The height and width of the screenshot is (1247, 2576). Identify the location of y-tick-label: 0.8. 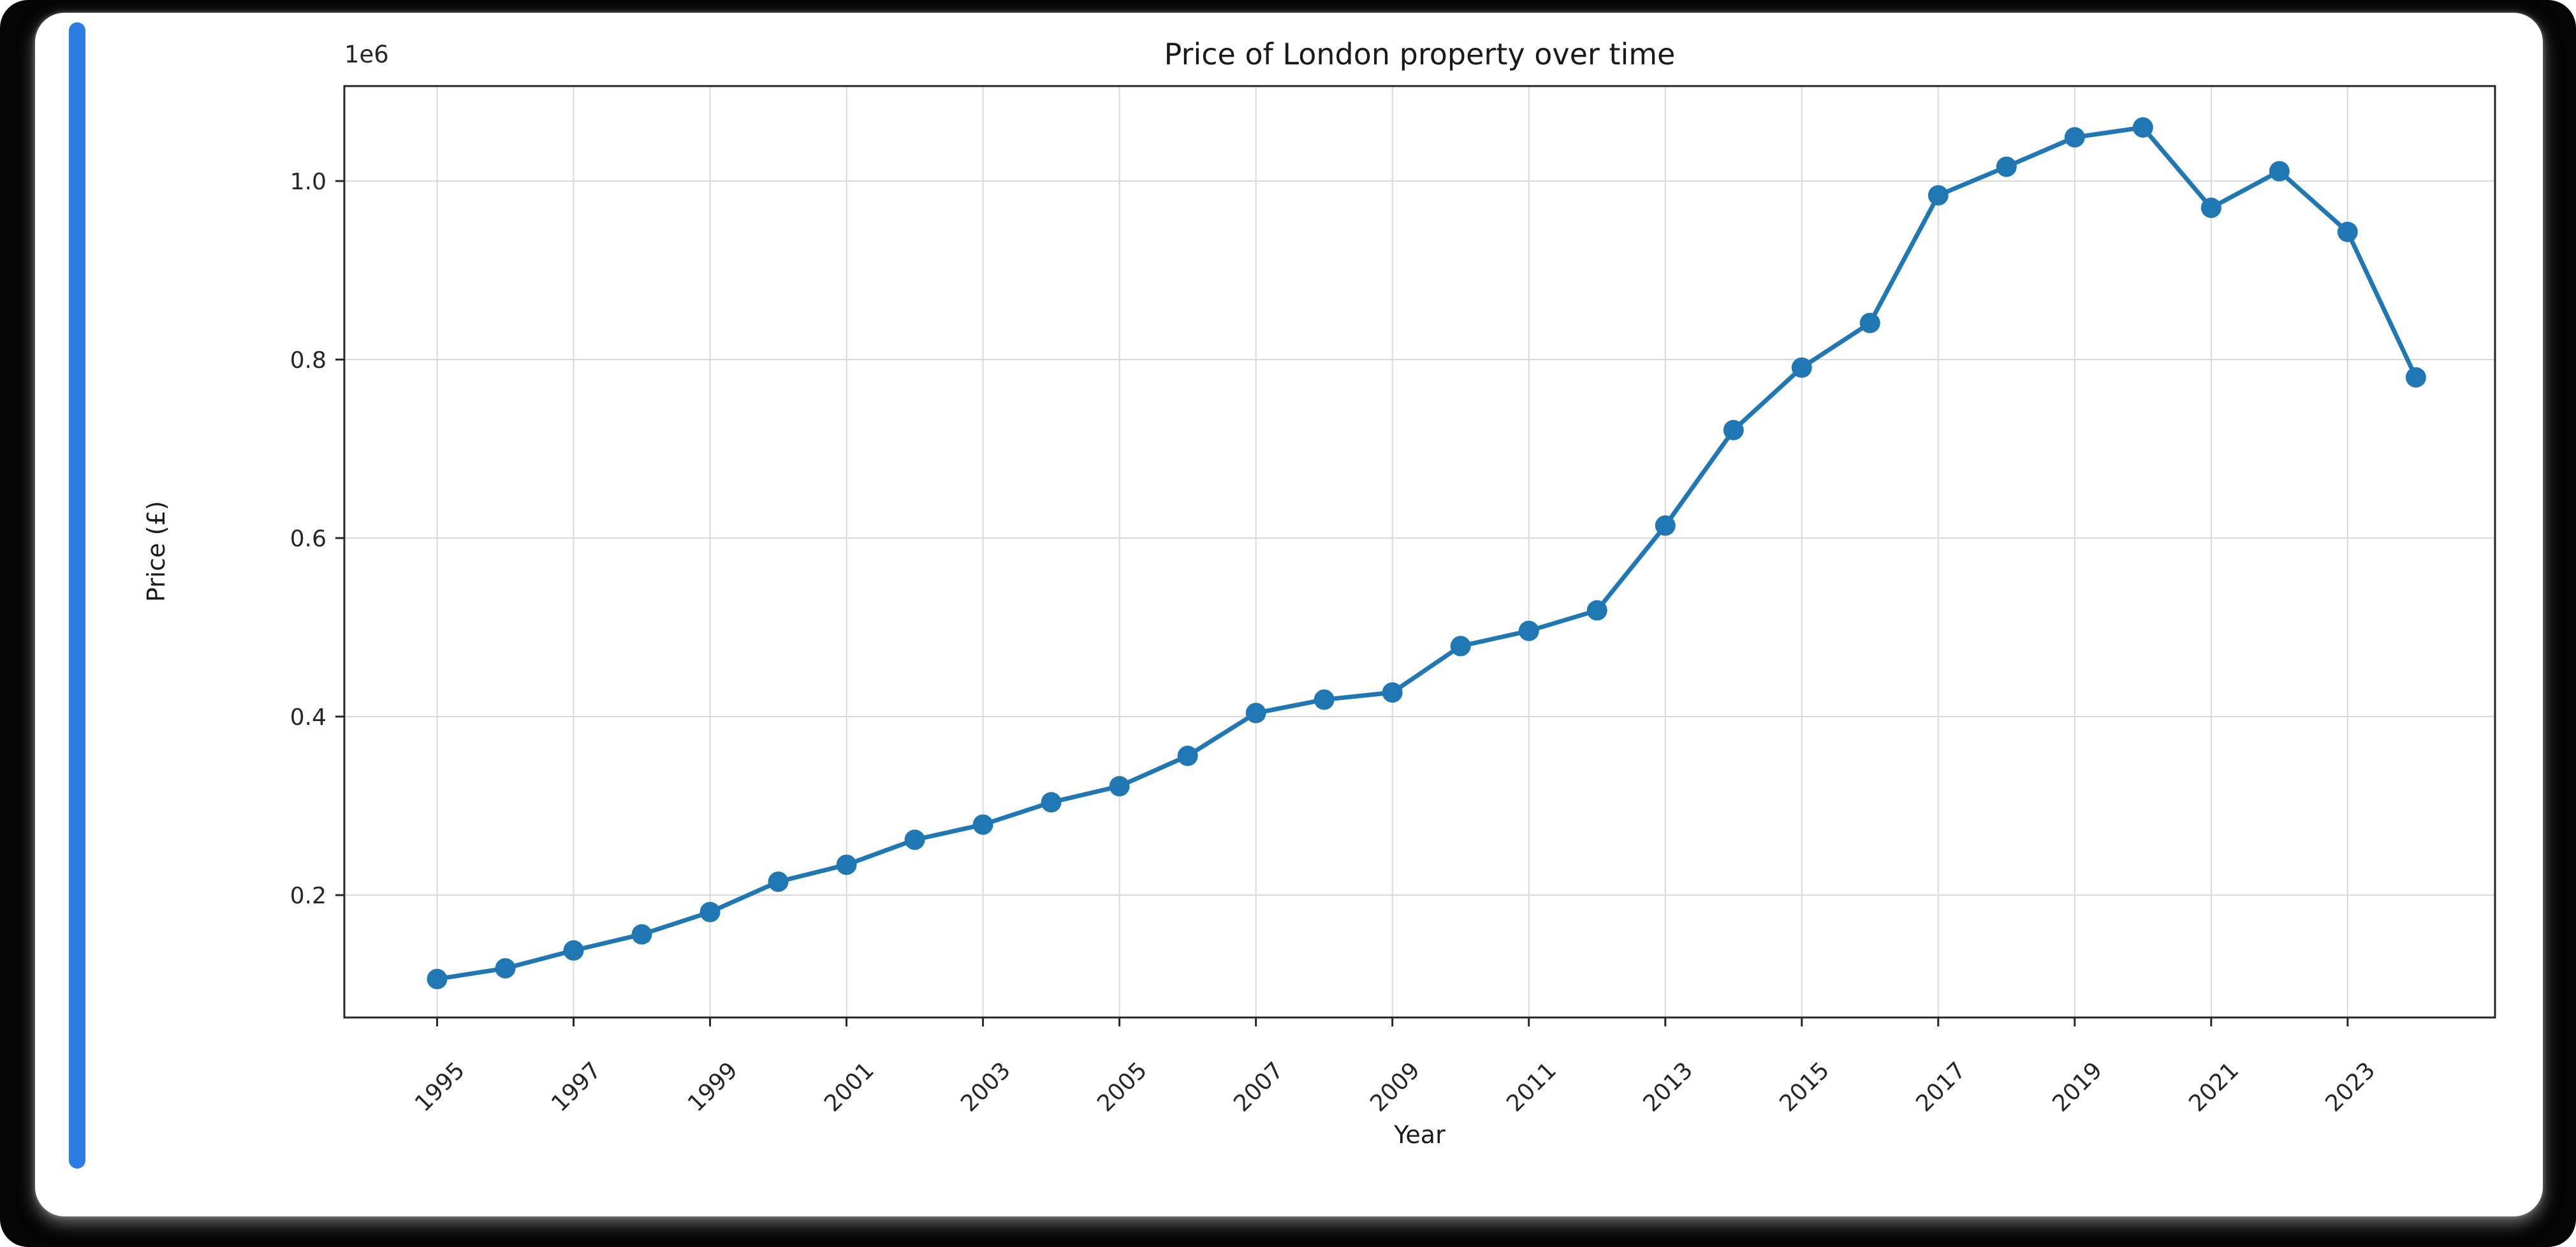
(308, 361).